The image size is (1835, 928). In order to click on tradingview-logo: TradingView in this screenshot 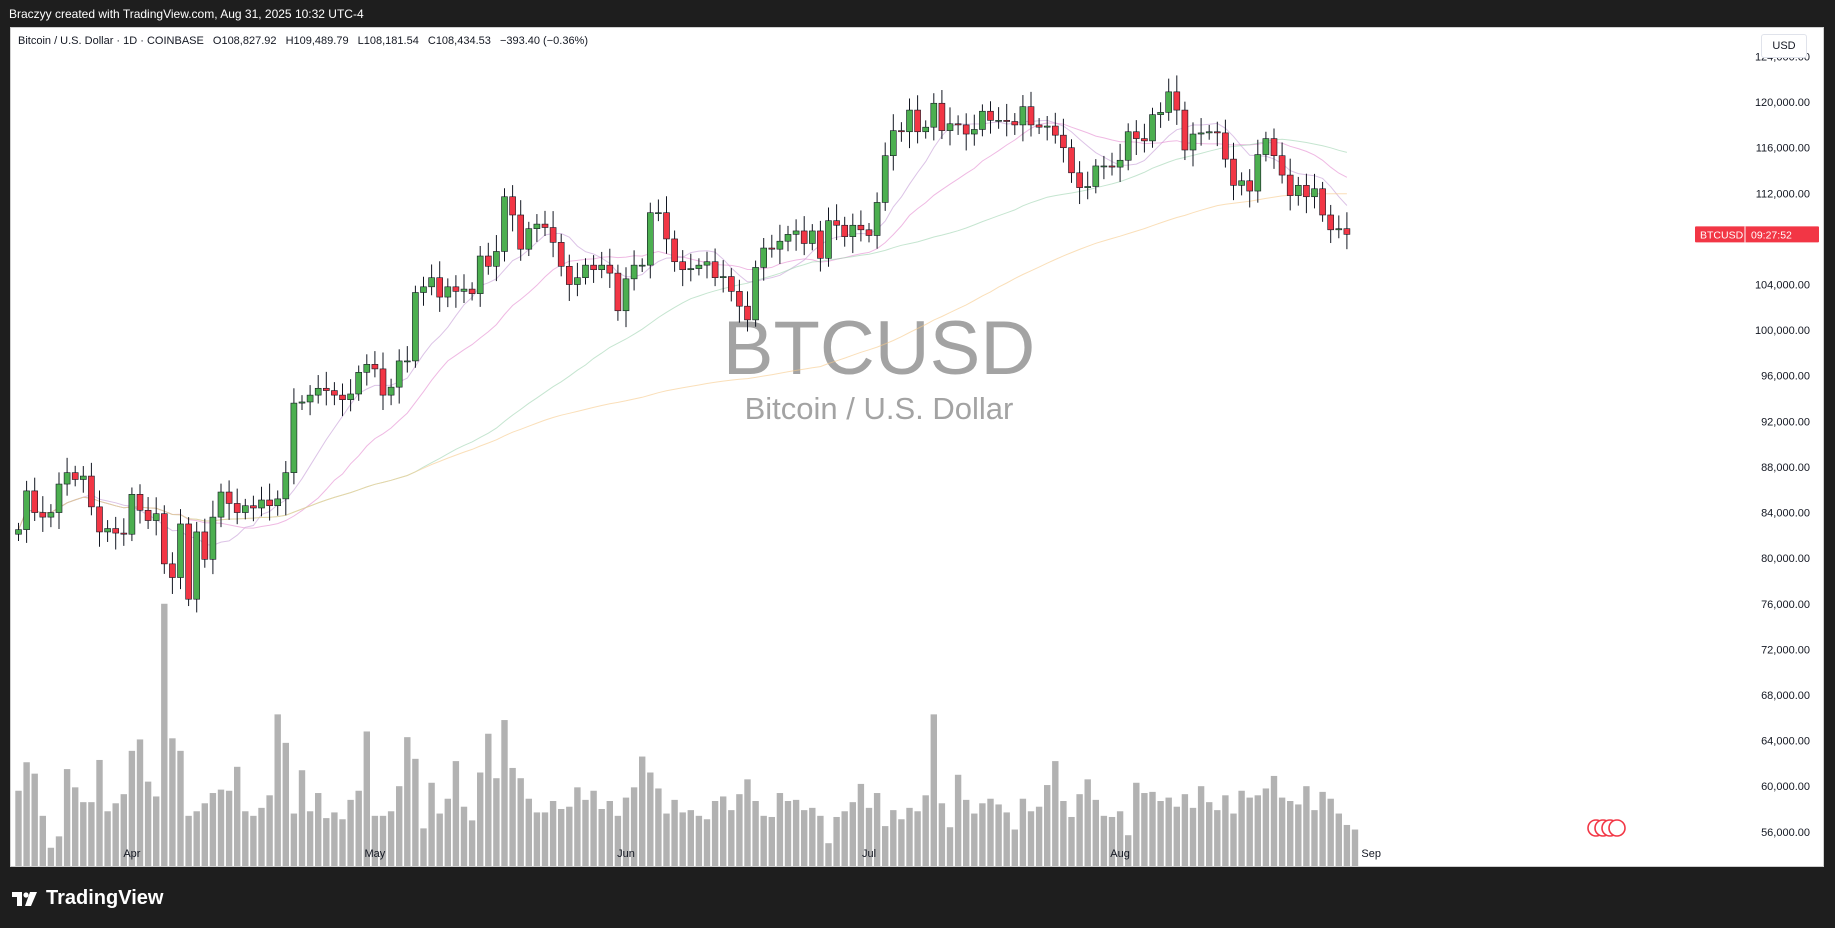, I will do `click(87, 898)`.